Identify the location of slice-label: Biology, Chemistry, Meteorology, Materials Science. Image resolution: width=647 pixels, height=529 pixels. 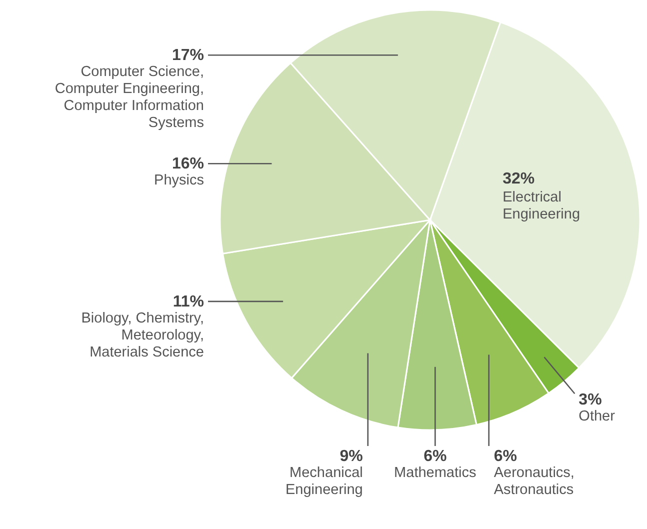
(142, 335).